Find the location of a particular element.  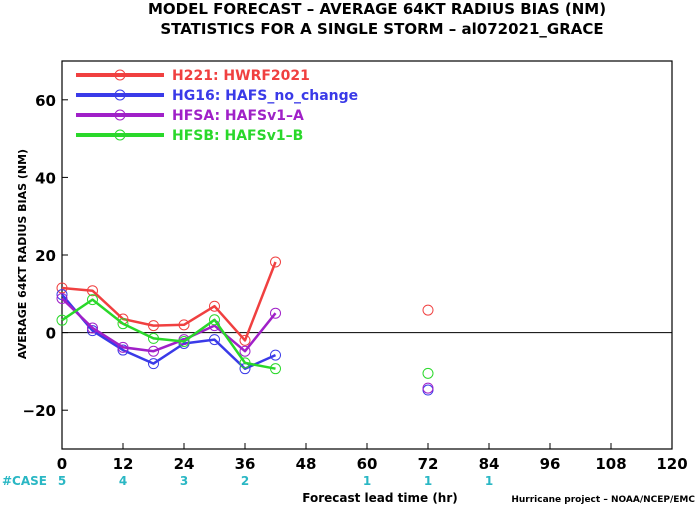

x-tick-label: 24 is located at coordinates (184, 464).